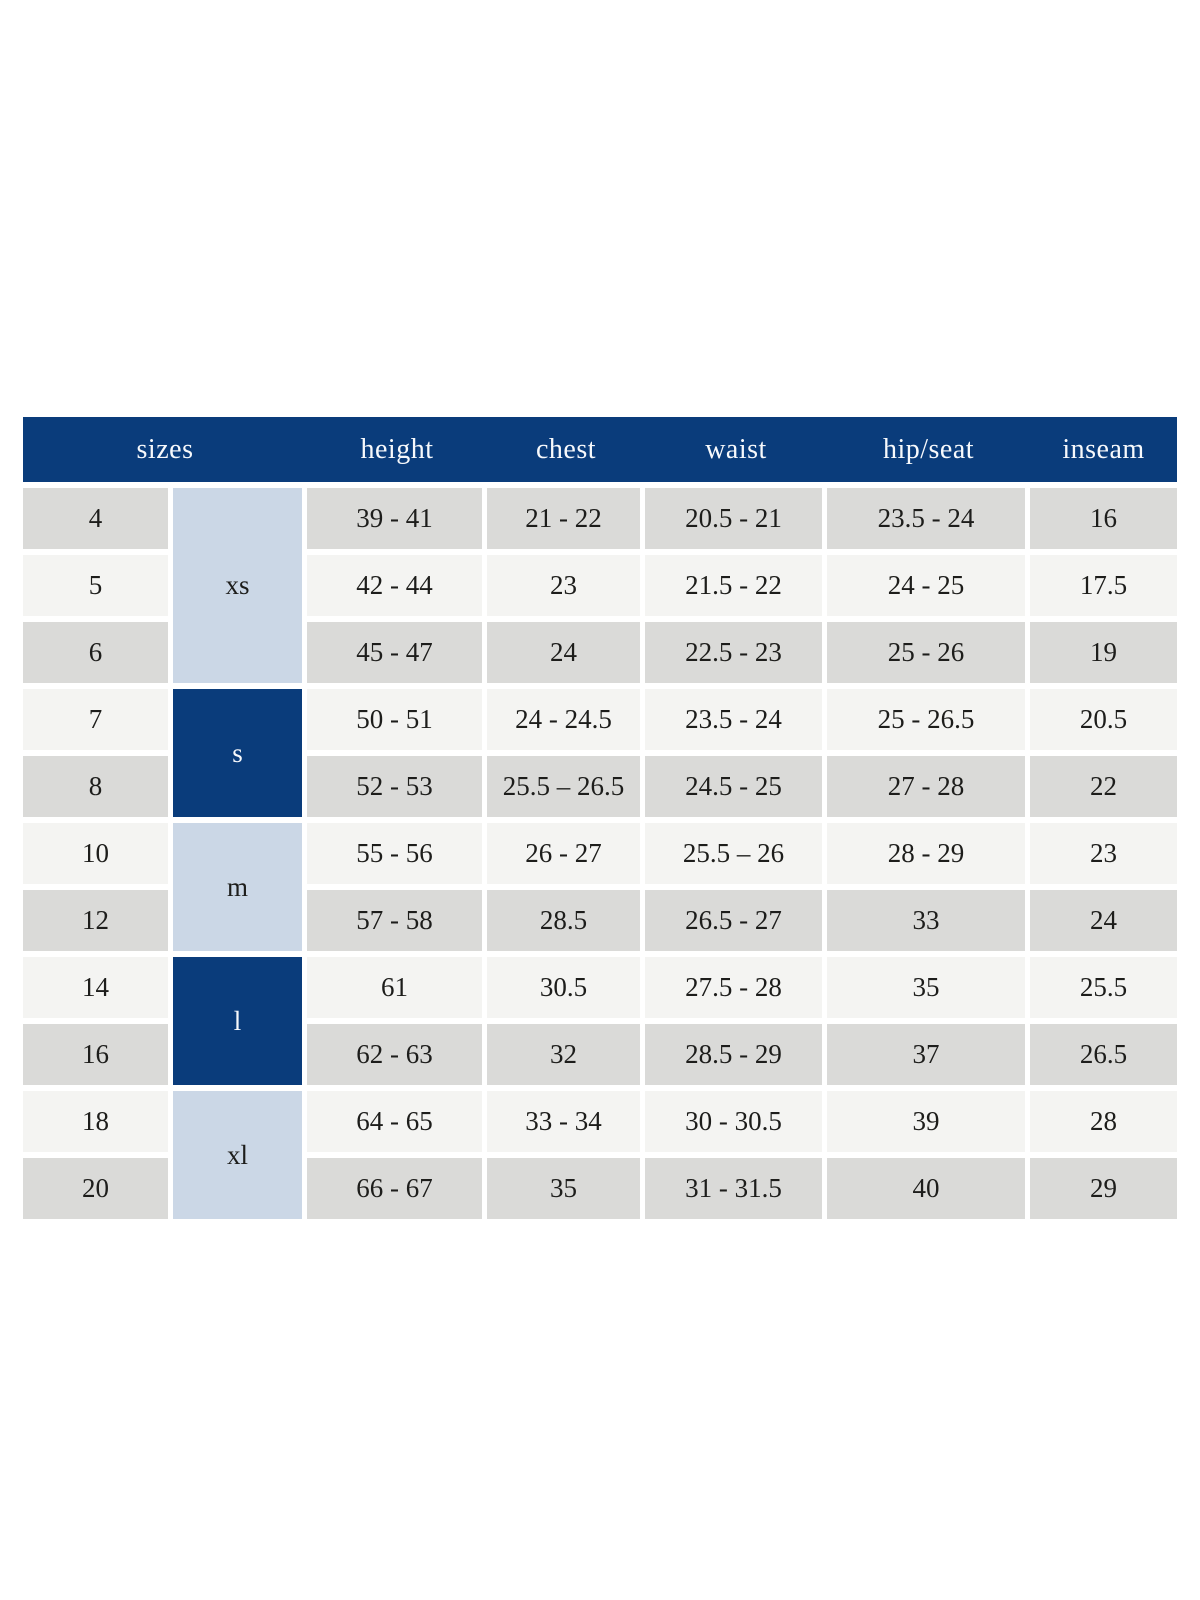 The width and height of the screenshot is (1200, 1600). I want to click on chest-cell: 24 - 24.5, so click(566, 716).